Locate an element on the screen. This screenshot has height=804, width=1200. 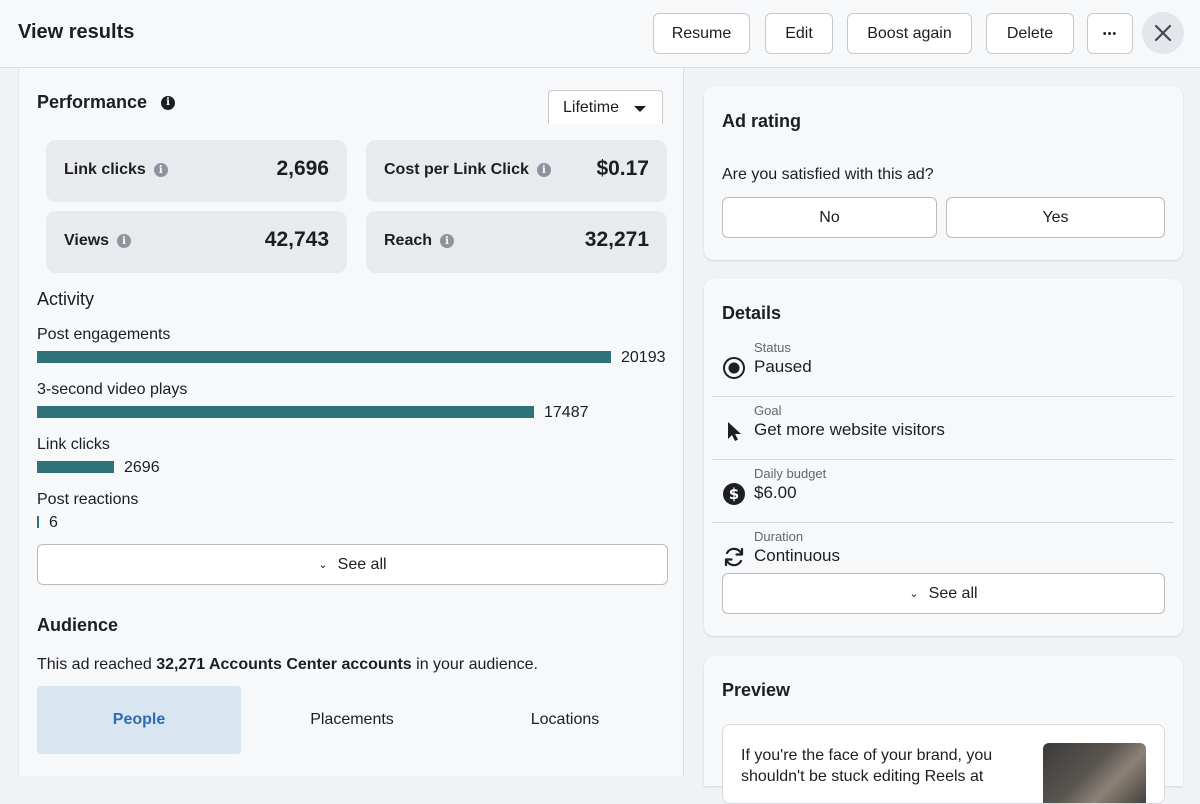
detail-label: Status is located at coordinates (772, 347).